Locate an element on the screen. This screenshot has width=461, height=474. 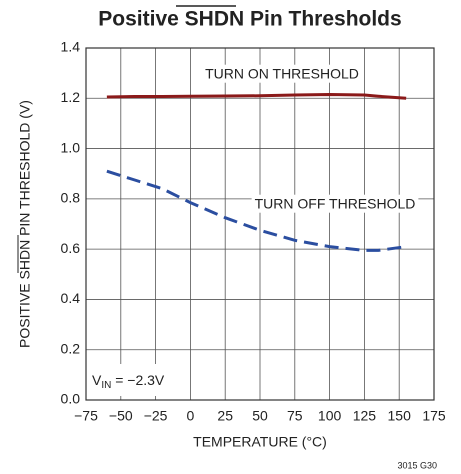
annotation-background is located at coordinates (128, 380).